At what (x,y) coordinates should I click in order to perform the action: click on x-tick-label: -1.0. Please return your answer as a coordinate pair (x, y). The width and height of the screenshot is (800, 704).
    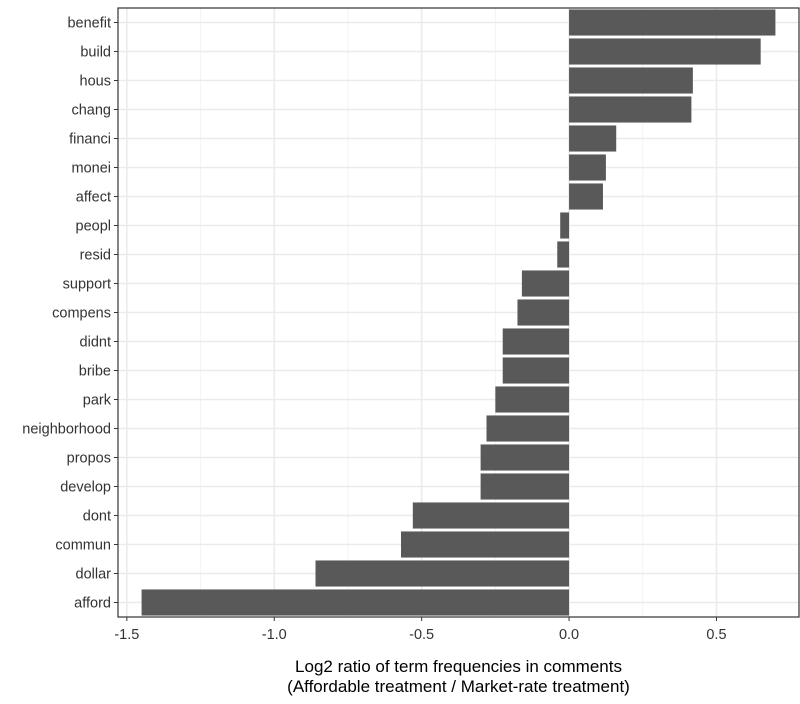
    Looking at the image, I should click on (274, 635).